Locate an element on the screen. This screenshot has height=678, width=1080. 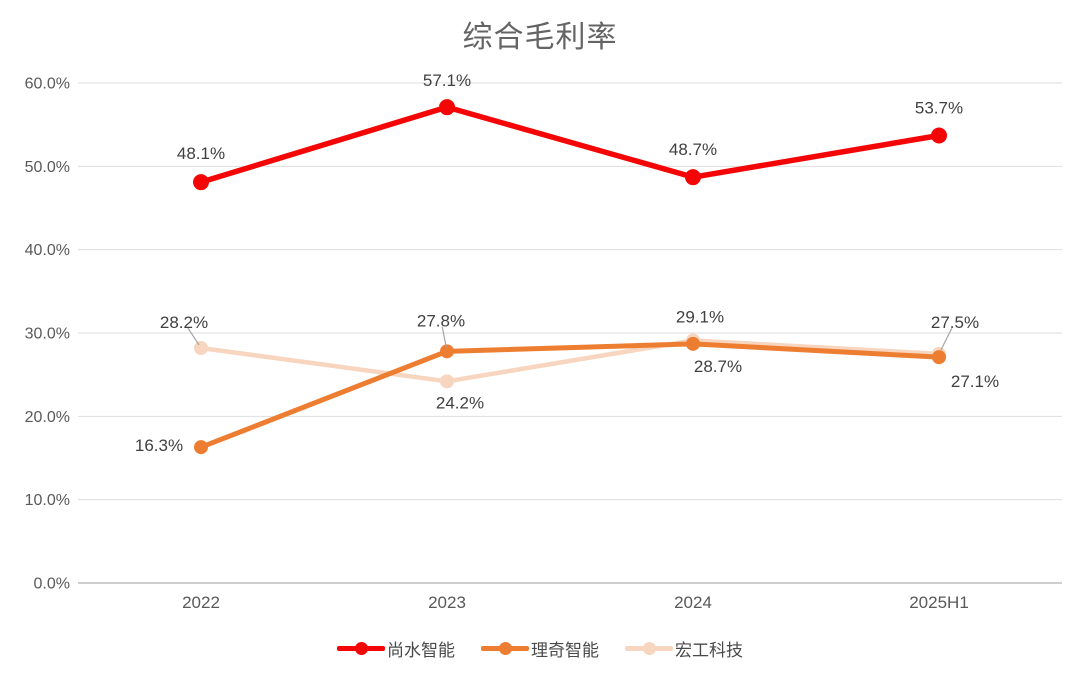
data-point-label: 29.1% is located at coordinates (700, 317).